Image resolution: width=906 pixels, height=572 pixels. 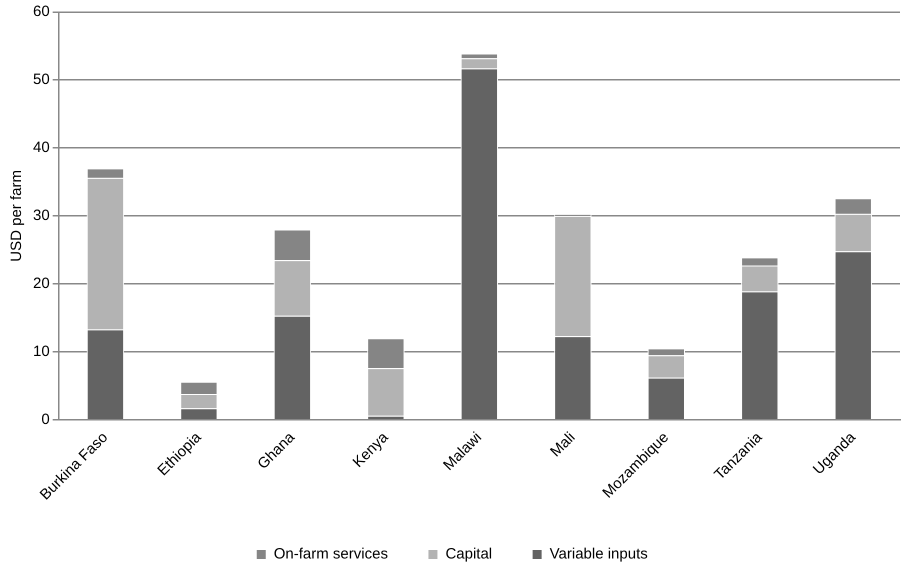 What do you see at coordinates (17, 216) in the screenshot?
I see `y-axis-title: USD per farm` at bounding box center [17, 216].